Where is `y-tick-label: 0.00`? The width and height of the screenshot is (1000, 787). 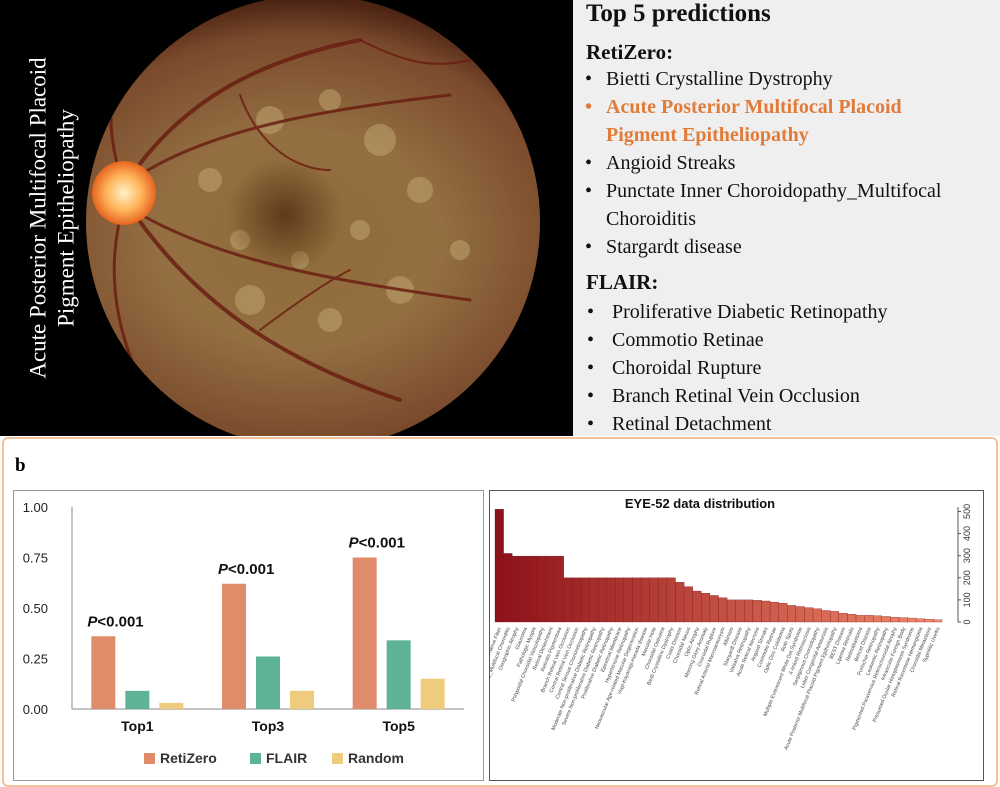
y-tick-label: 0.00 is located at coordinates (35, 709).